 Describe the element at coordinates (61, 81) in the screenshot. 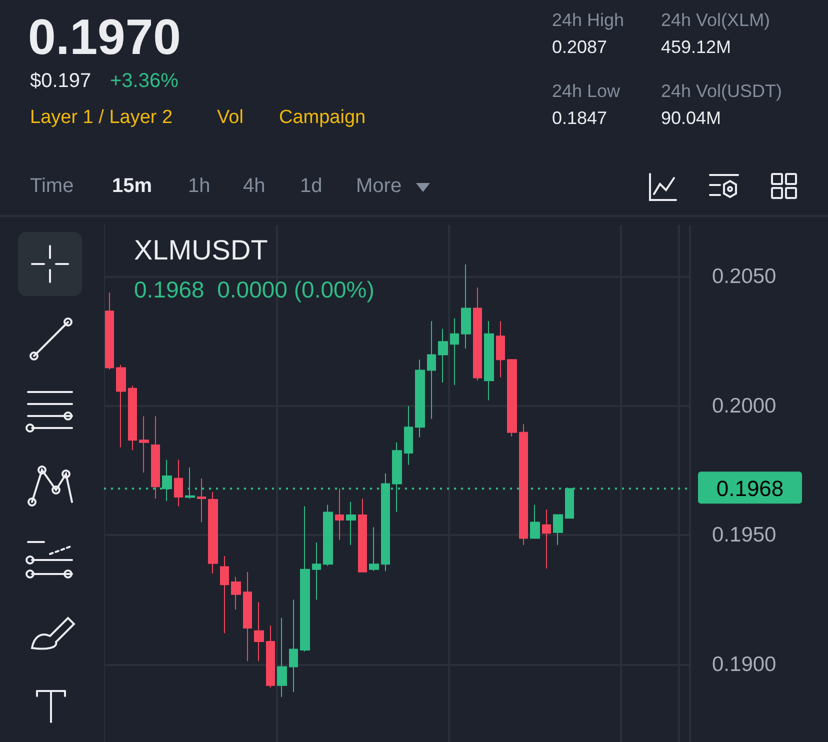

I see `text: $0.197` at that location.